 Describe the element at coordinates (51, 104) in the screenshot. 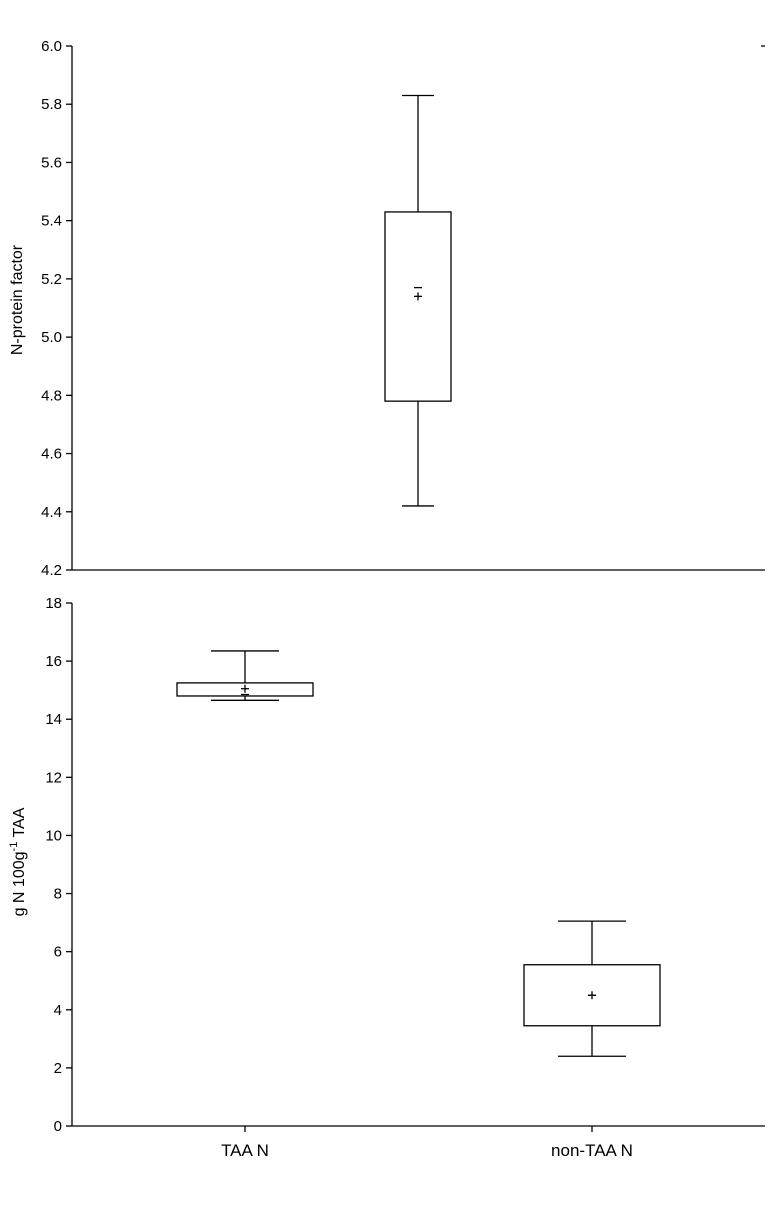

I see `y-tick-label: 5.8` at that location.